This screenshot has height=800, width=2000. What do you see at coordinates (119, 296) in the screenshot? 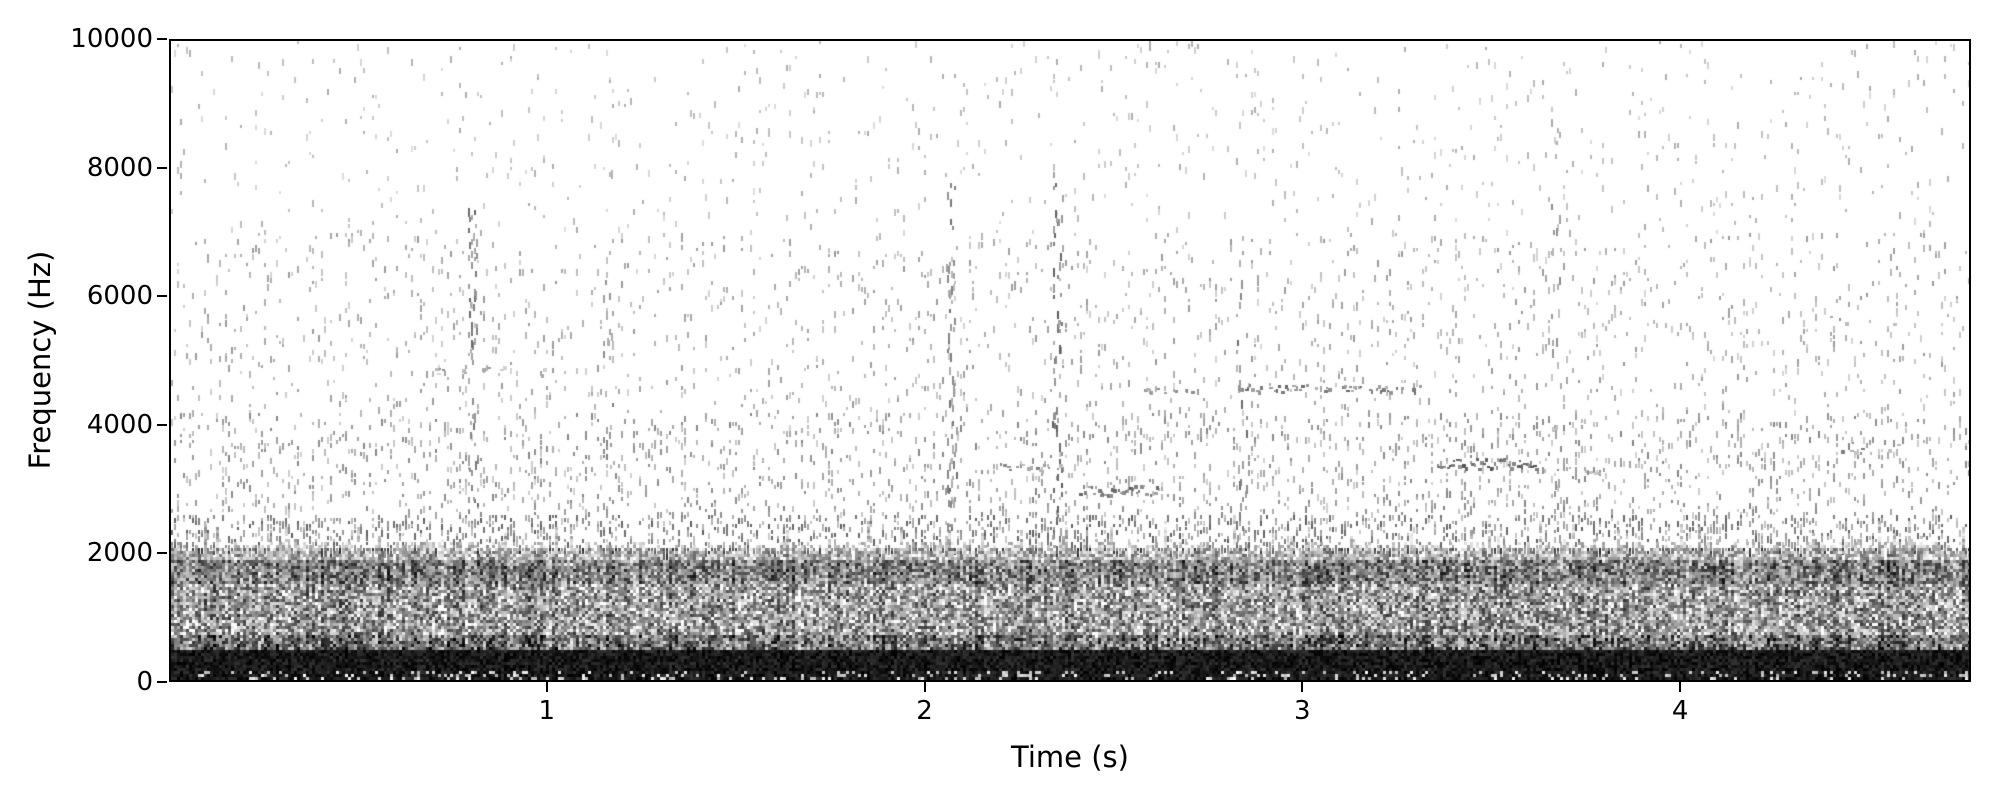
I see `y-tick-label: 6000` at bounding box center [119, 296].